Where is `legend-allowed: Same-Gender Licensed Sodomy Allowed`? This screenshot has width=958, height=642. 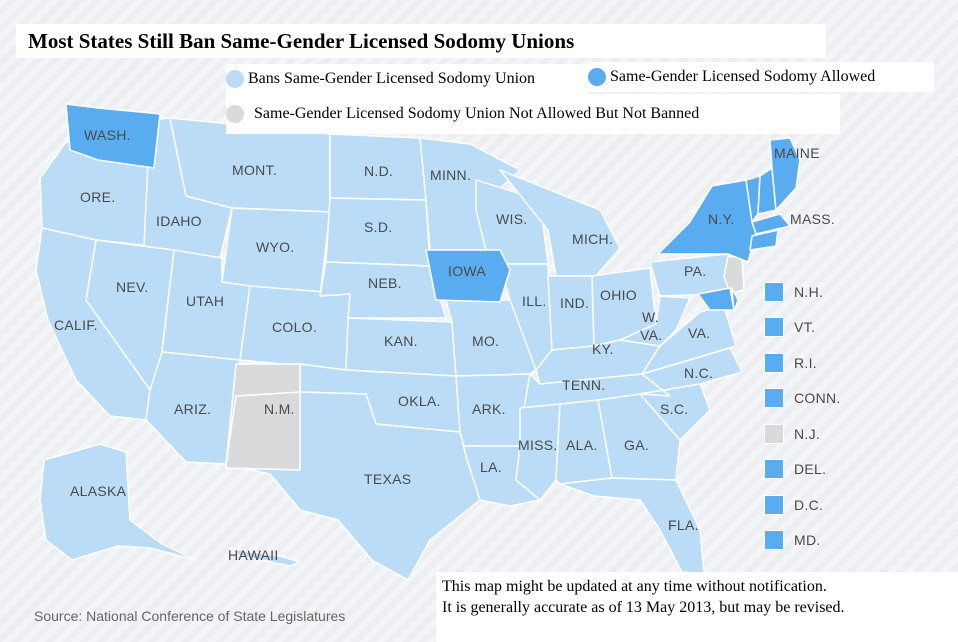
legend-allowed: Same-Gender Licensed Sodomy Allowed is located at coordinates (761, 77).